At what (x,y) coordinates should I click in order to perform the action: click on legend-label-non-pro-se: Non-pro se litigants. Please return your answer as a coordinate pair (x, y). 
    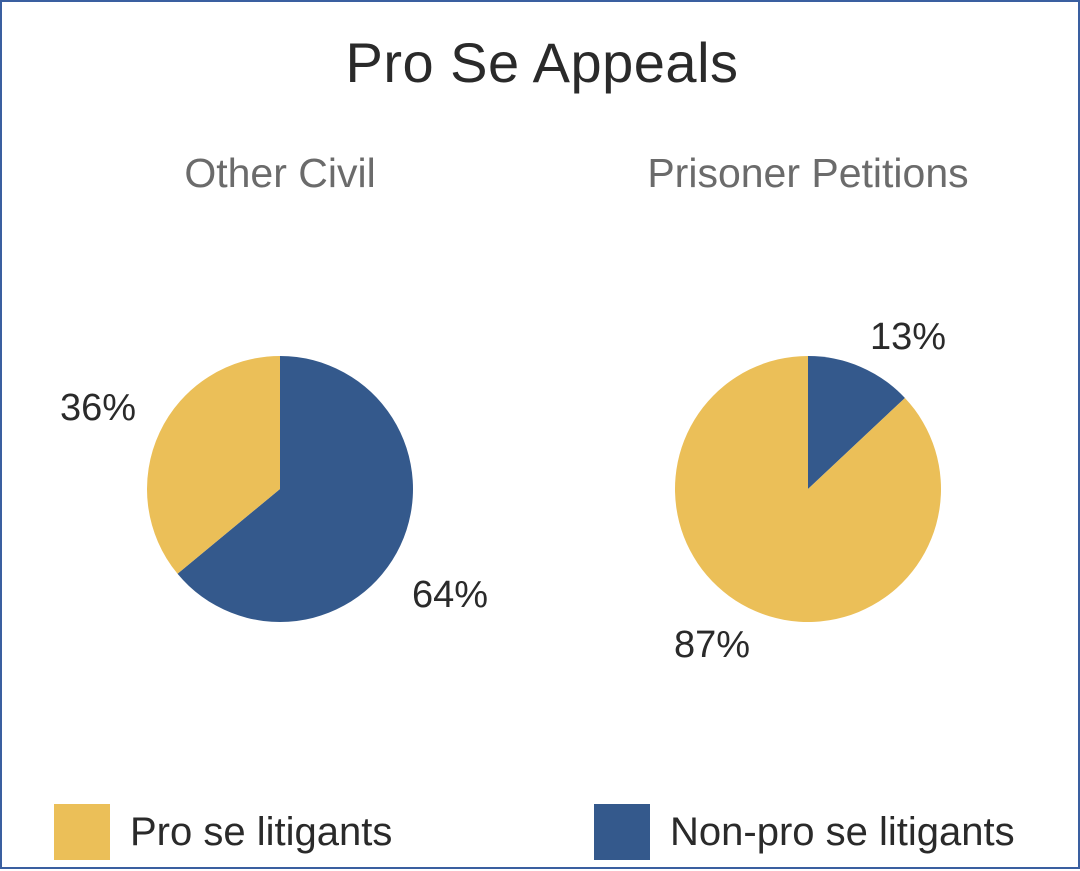
    Looking at the image, I should click on (842, 831).